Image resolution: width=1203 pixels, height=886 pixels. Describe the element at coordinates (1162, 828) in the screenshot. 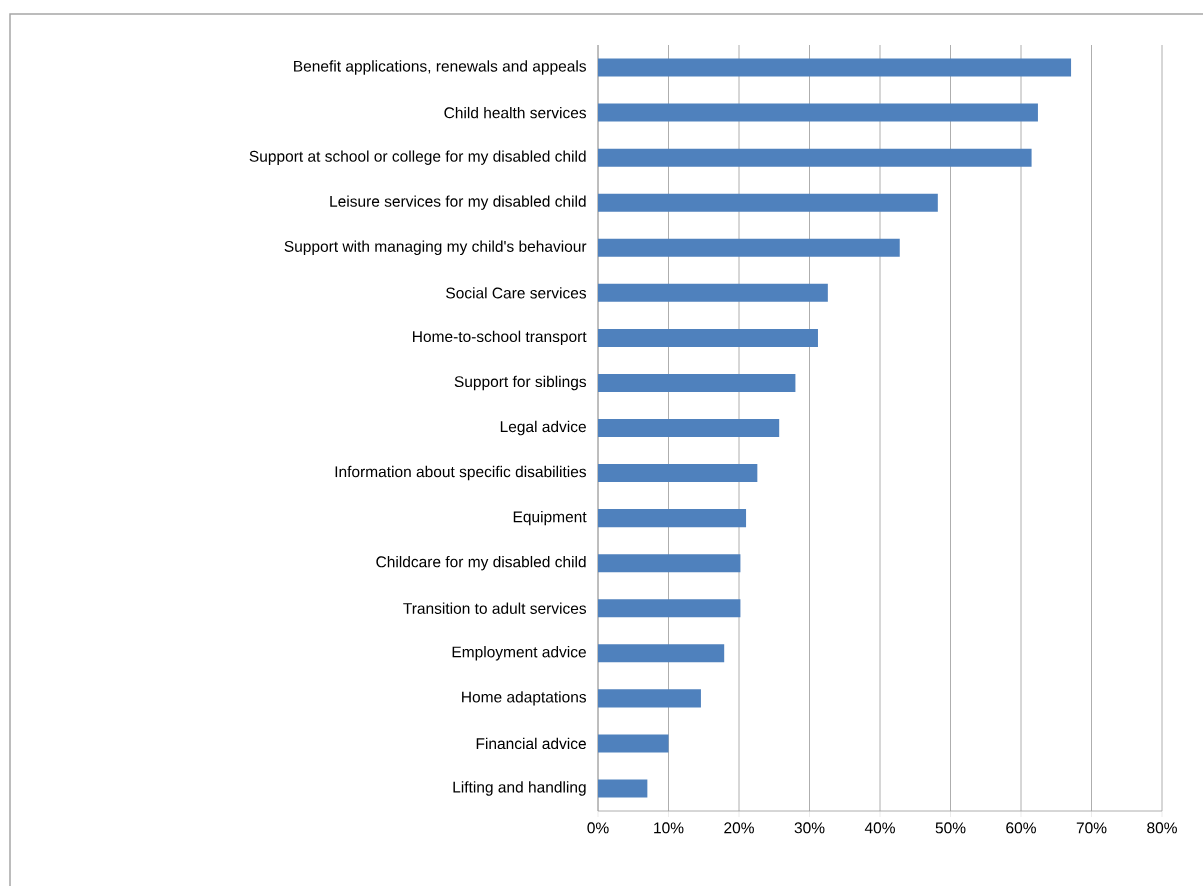

I see `x-tick-label: 80%` at that location.